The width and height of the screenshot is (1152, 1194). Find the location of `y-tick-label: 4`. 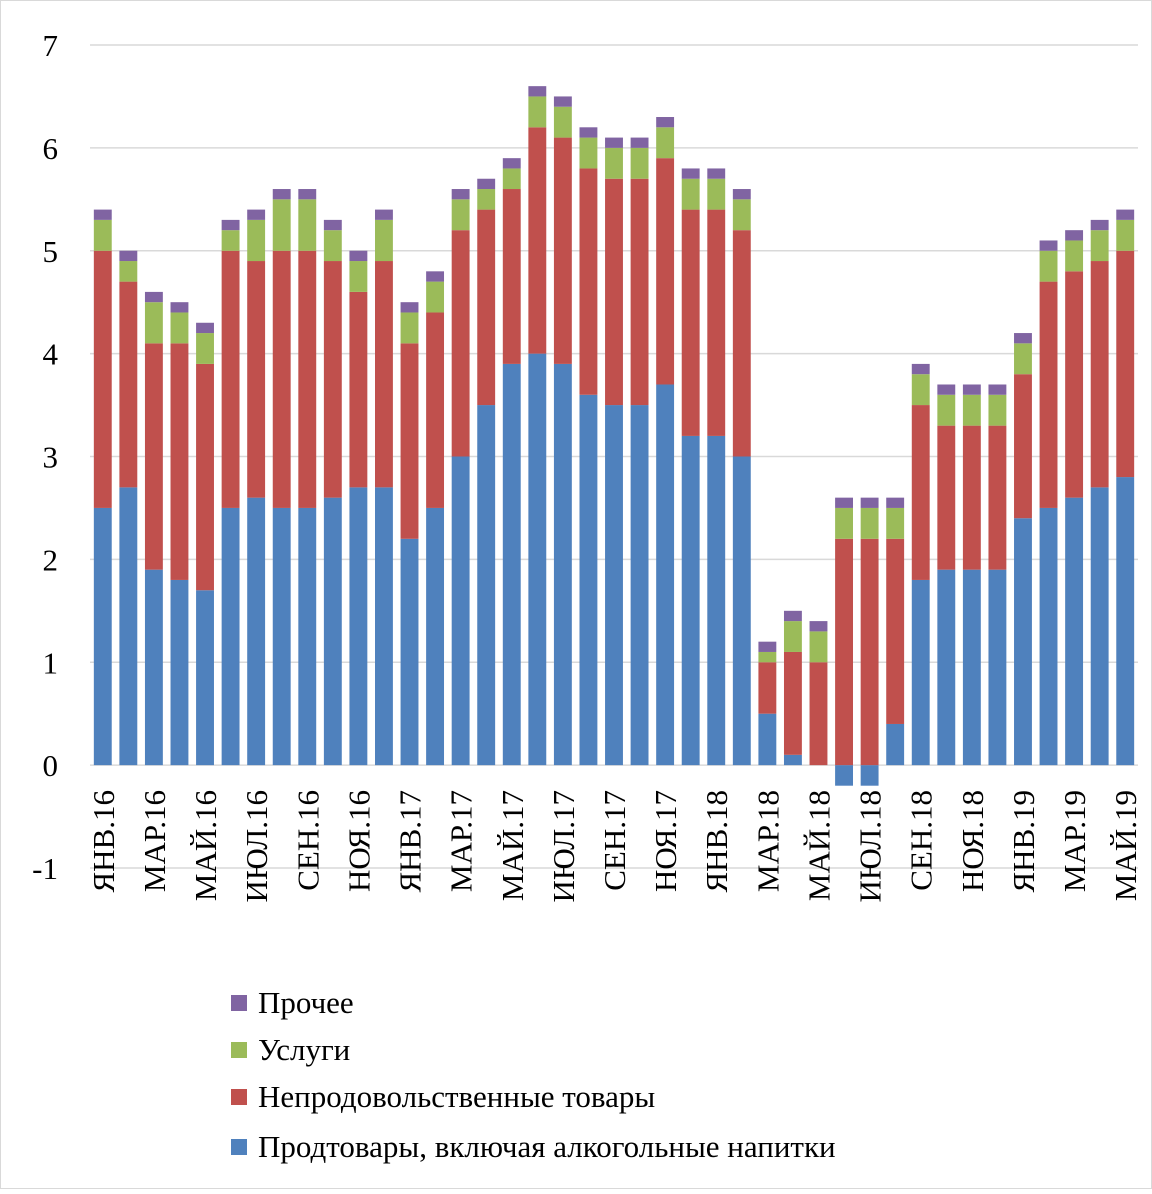

y-tick-label: 4 is located at coordinates (51, 354).